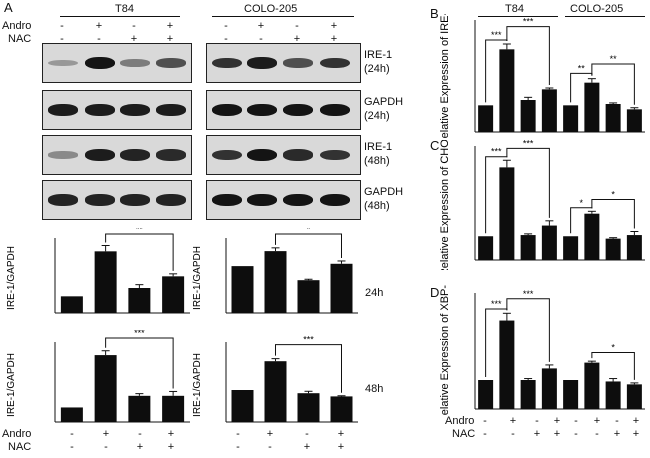 This screenshot has width=650, height=458. Describe the element at coordinates (445, 350) in the screenshot. I see `y-axis-label: Relative Expression of XBP-1` at that location.